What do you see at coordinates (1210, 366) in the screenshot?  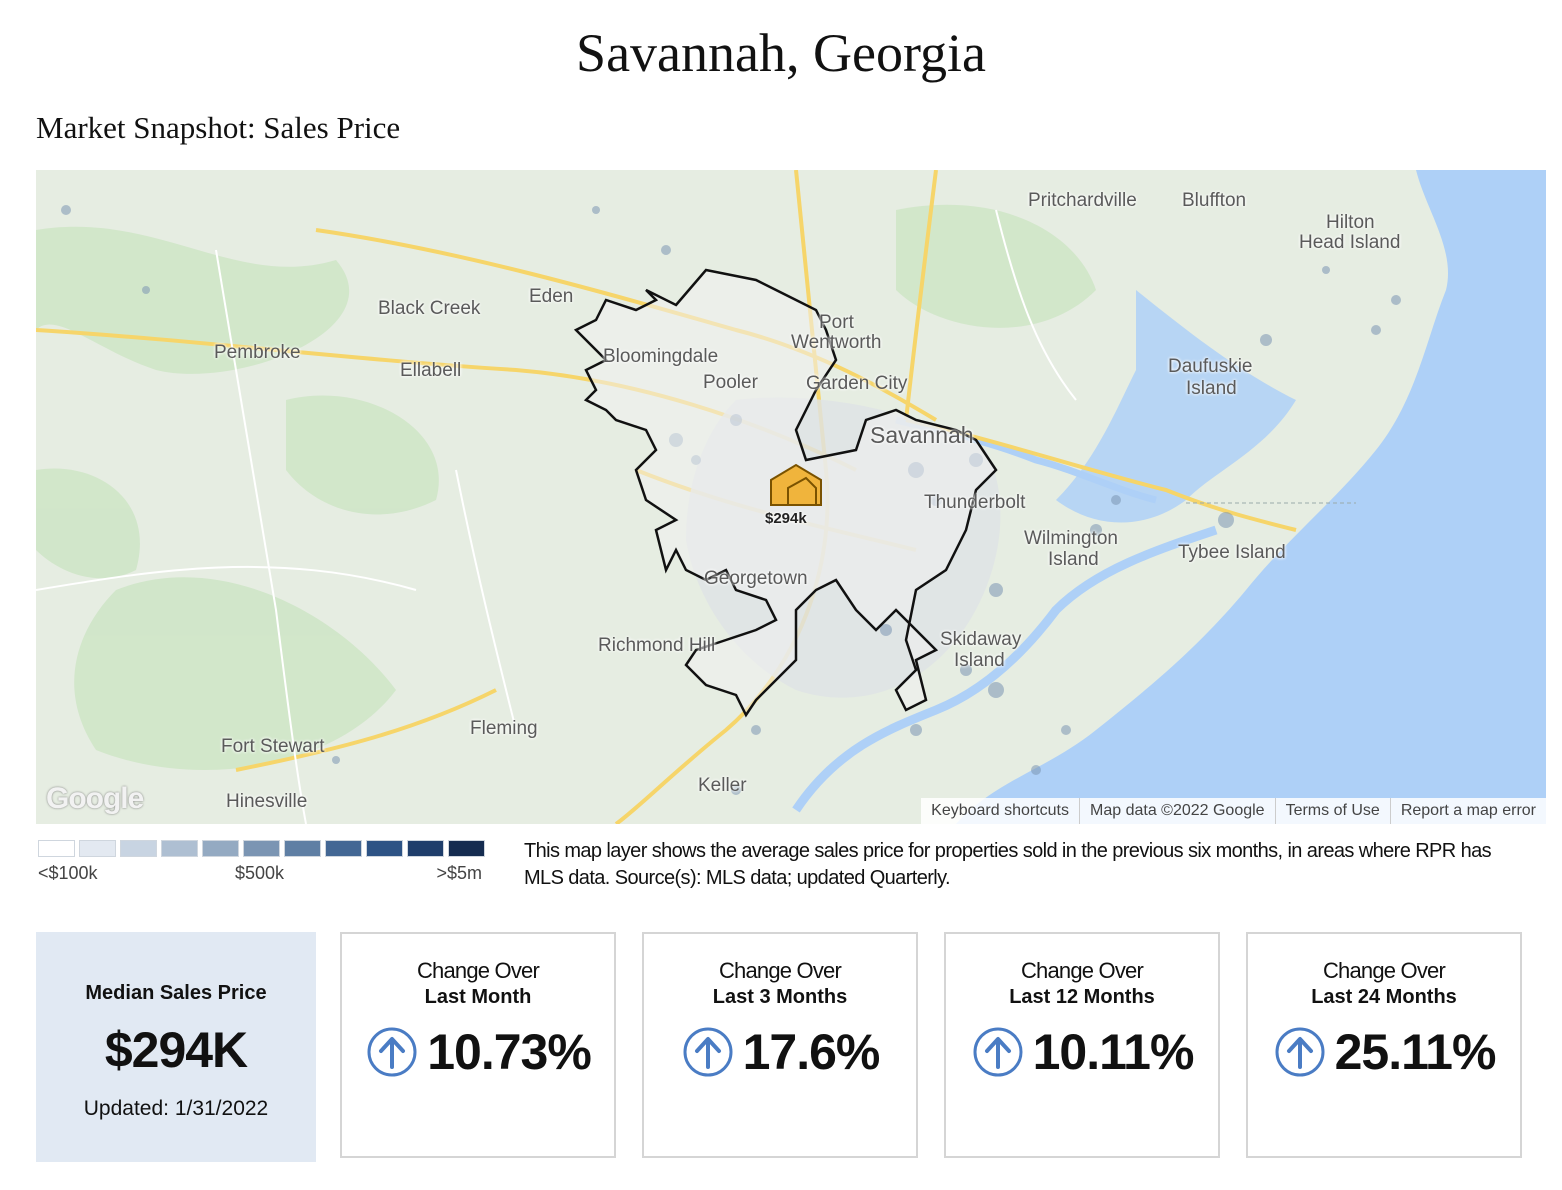 I see `map-label-daufuskie-1: Daufuskie` at bounding box center [1210, 366].